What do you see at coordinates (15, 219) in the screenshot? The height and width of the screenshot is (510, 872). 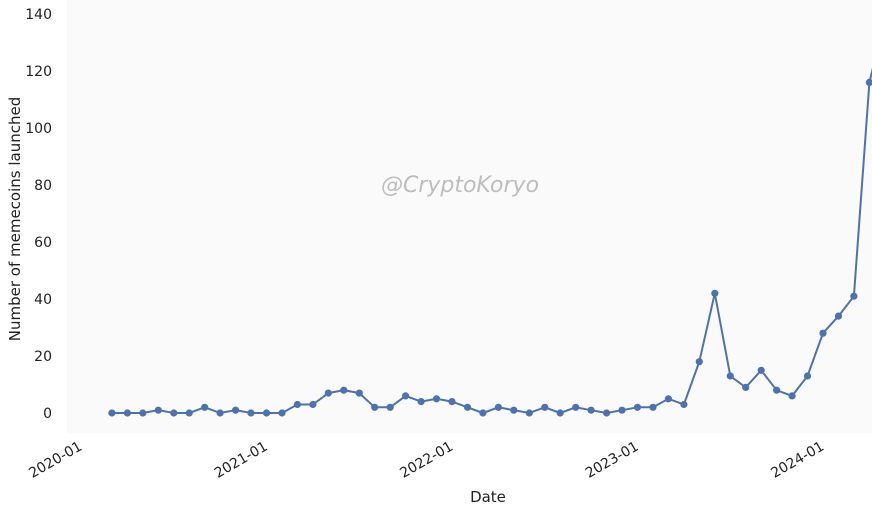 I see `y-axis-label: Number of memecoins launched` at bounding box center [15, 219].